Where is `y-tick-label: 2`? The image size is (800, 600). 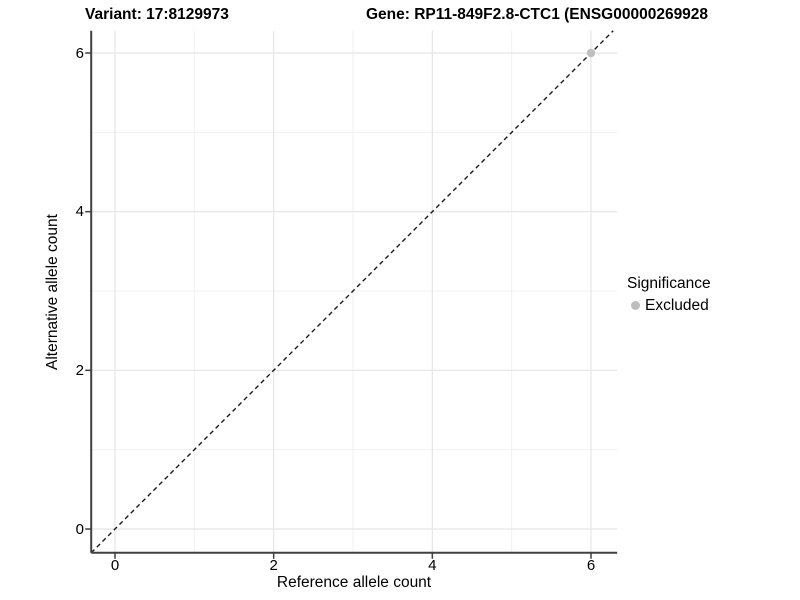 y-tick-label: 2 is located at coordinates (79, 370).